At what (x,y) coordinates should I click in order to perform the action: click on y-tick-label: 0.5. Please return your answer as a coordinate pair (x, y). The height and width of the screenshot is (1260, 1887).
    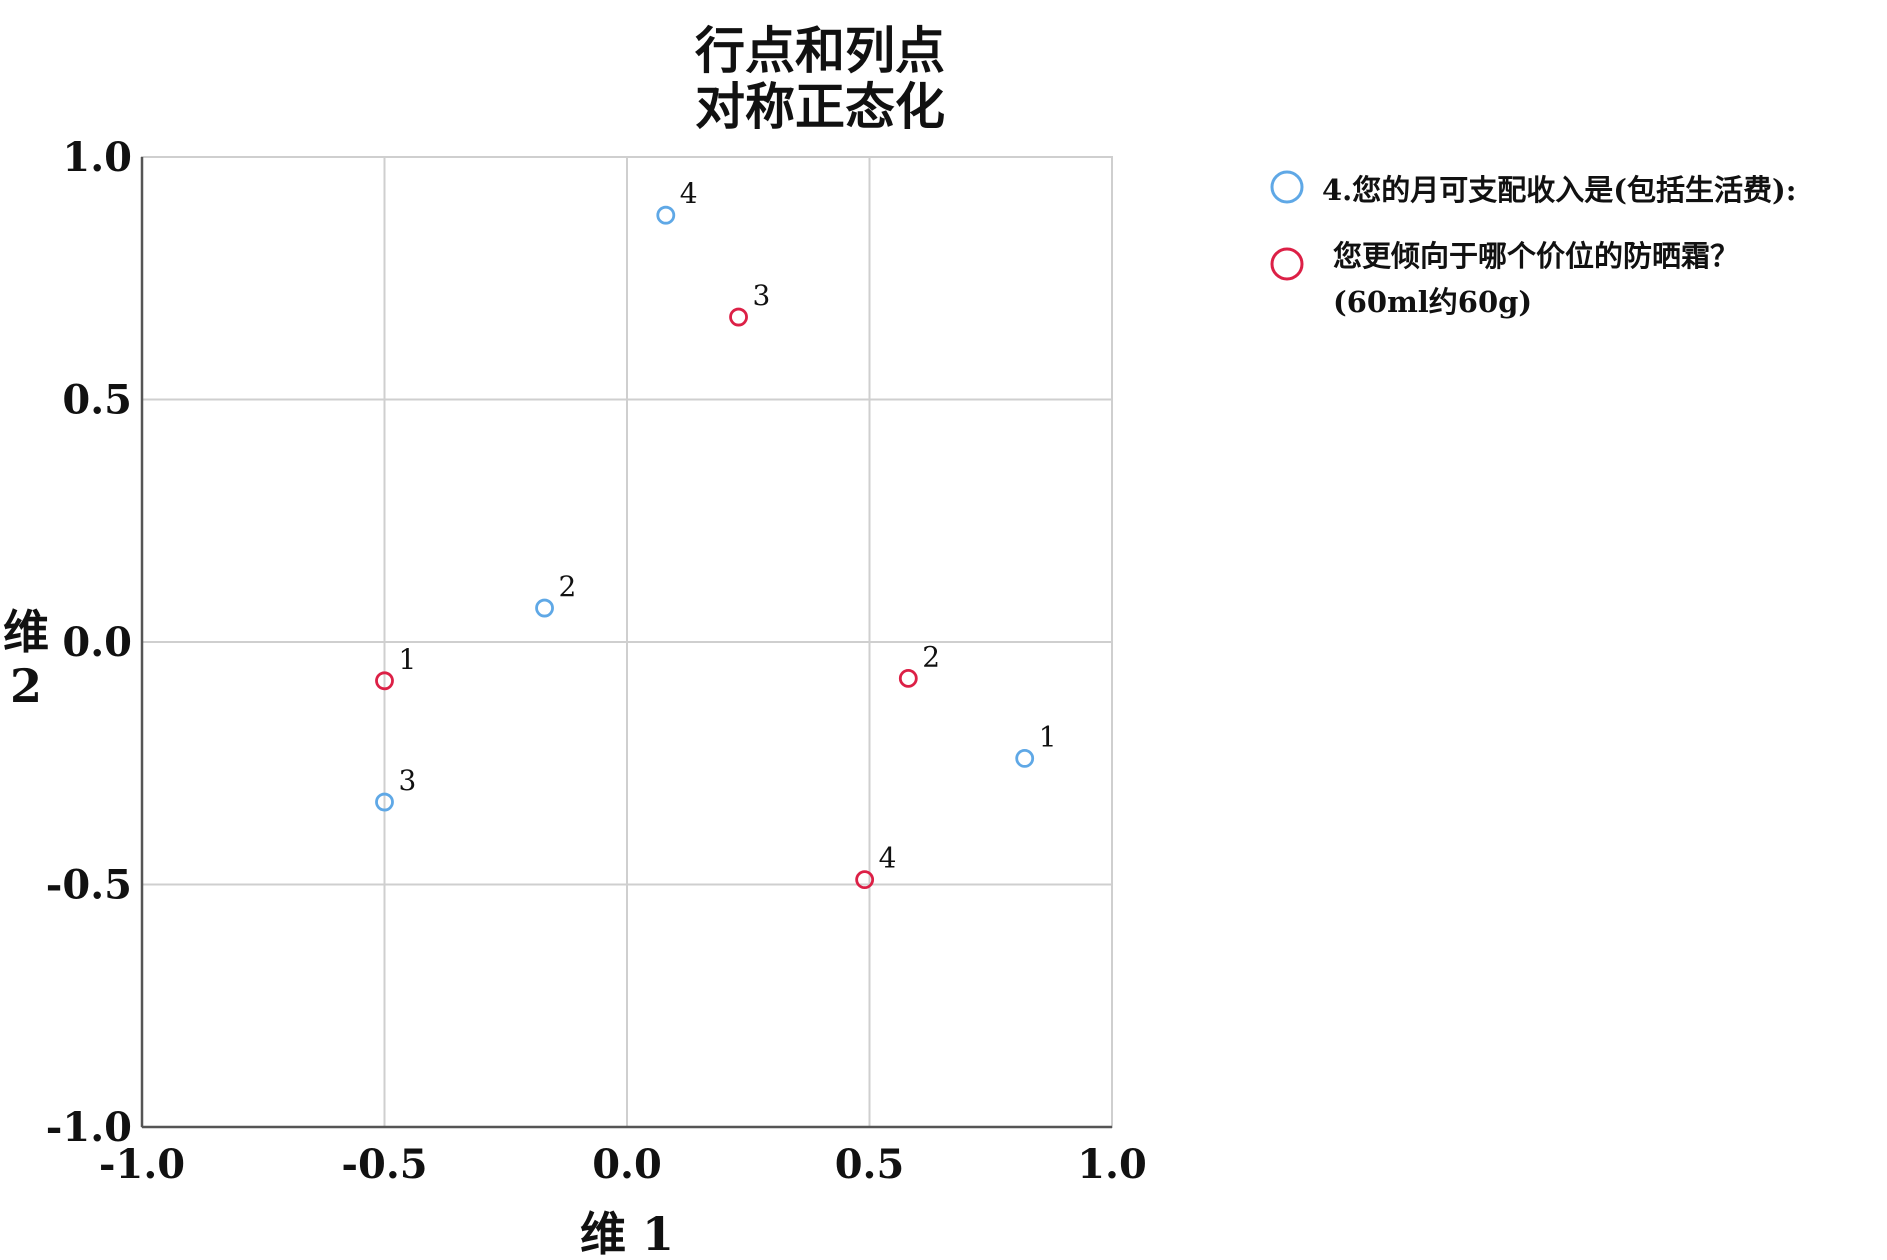
    Looking at the image, I should click on (97, 400).